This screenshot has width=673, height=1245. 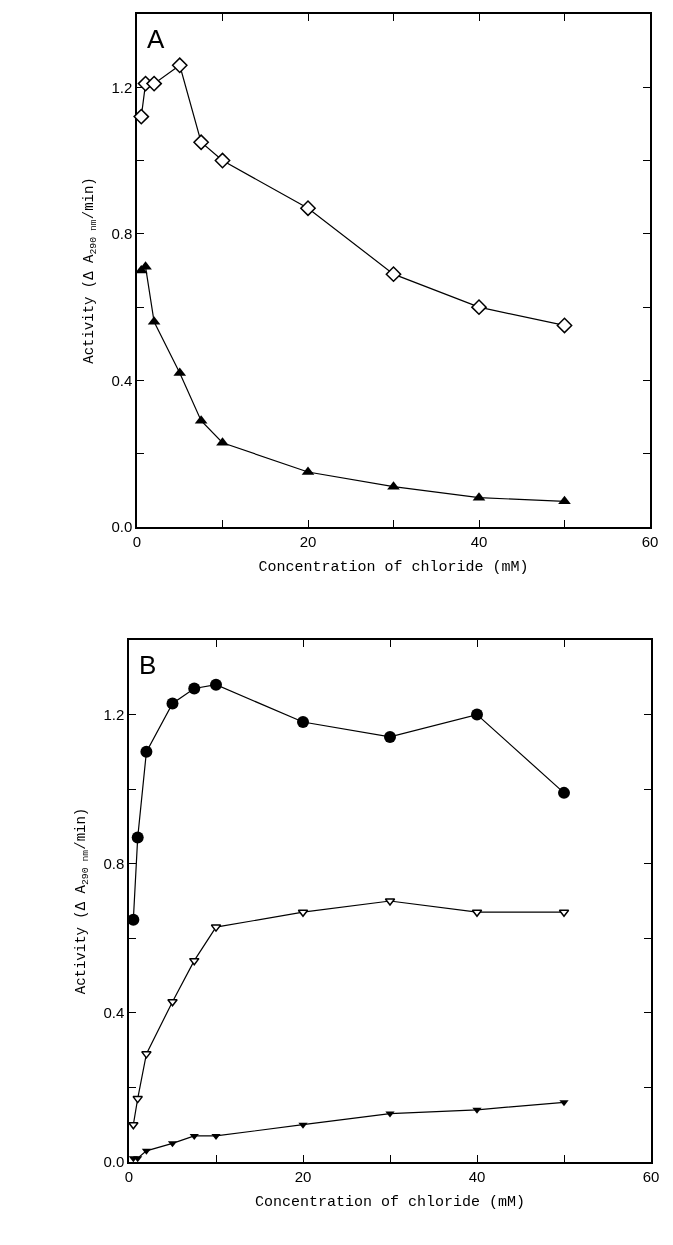 What do you see at coordinates (114, 1162) in the screenshot?
I see `y-tick-label: 0.0` at bounding box center [114, 1162].